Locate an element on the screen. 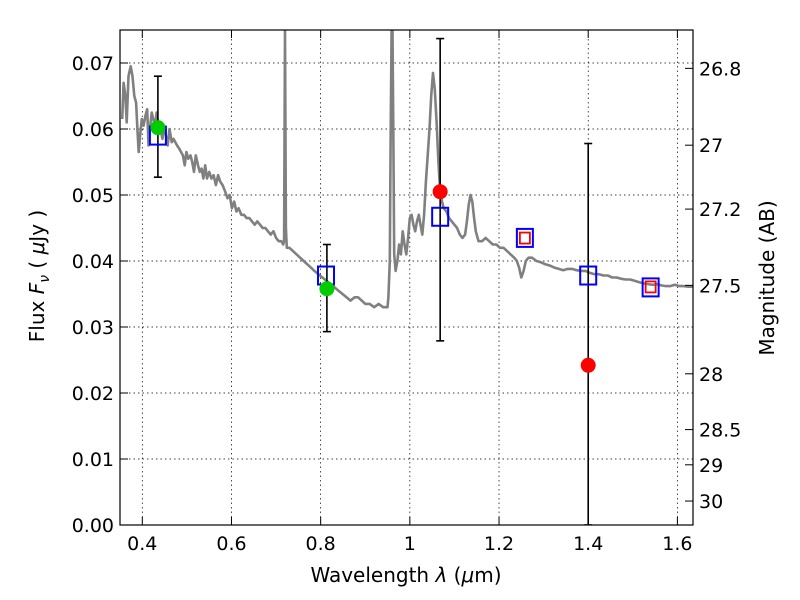 Image resolution: width=800 pixels, height=600 pixels. y-tick-label: 0.06 is located at coordinates (93, 130).